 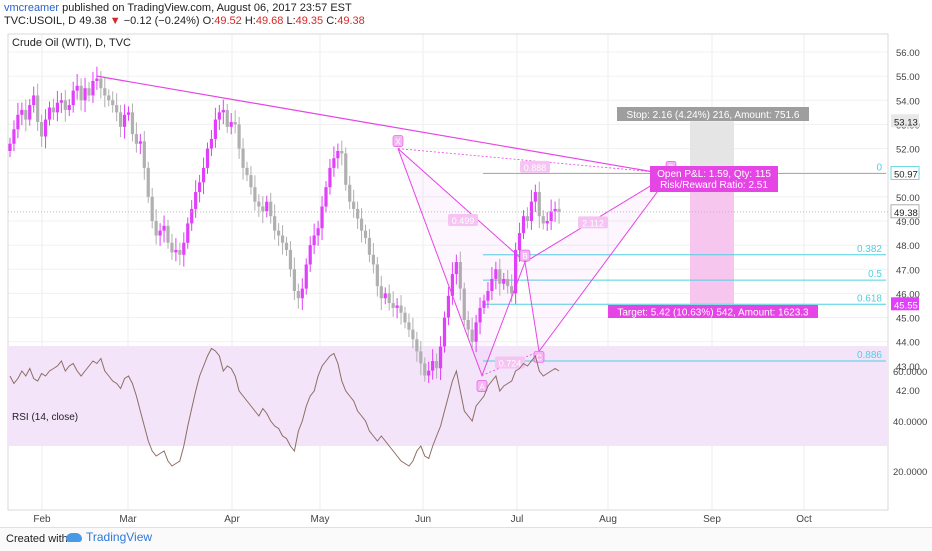 What do you see at coordinates (869, 298) in the screenshot?
I see `fib-label: 0.618` at bounding box center [869, 298].